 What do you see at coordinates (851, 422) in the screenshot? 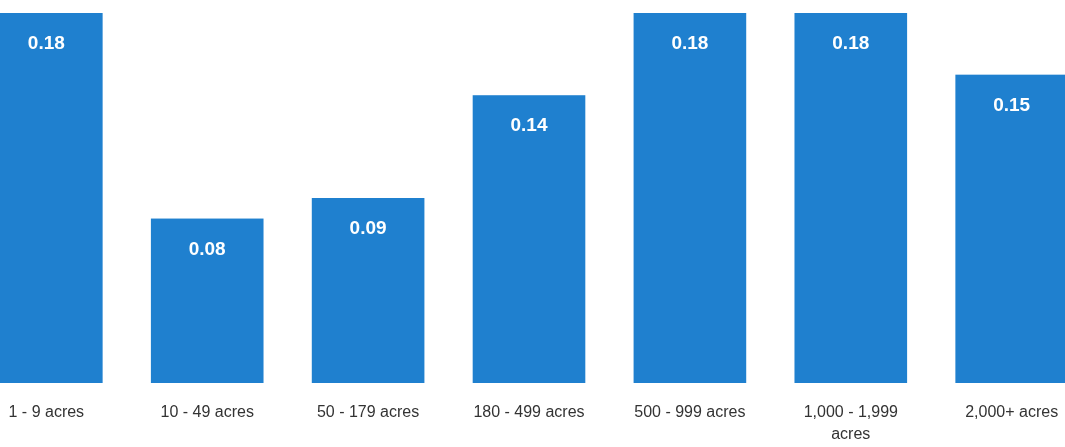
I see `x-tick-label: 1,000 - 1,999 acres` at bounding box center [851, 422].